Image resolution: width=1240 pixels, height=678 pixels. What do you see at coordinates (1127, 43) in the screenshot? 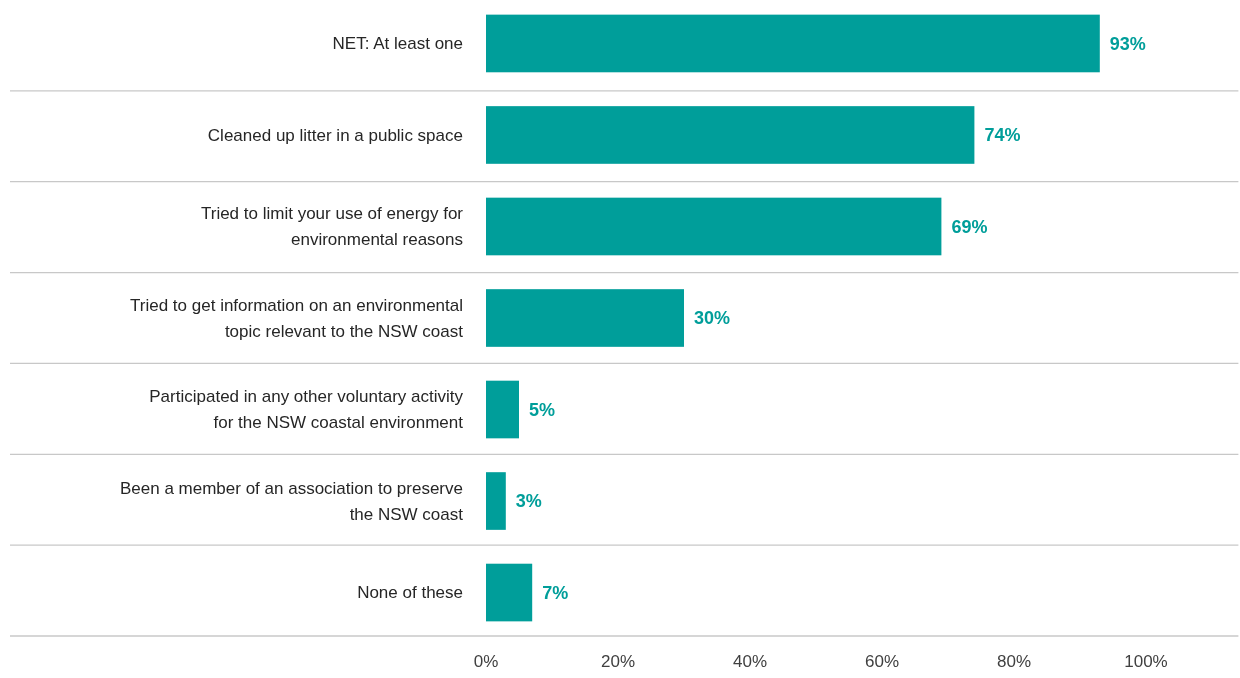
I see `data-label: 93%` at bounding box center [1127, 43].